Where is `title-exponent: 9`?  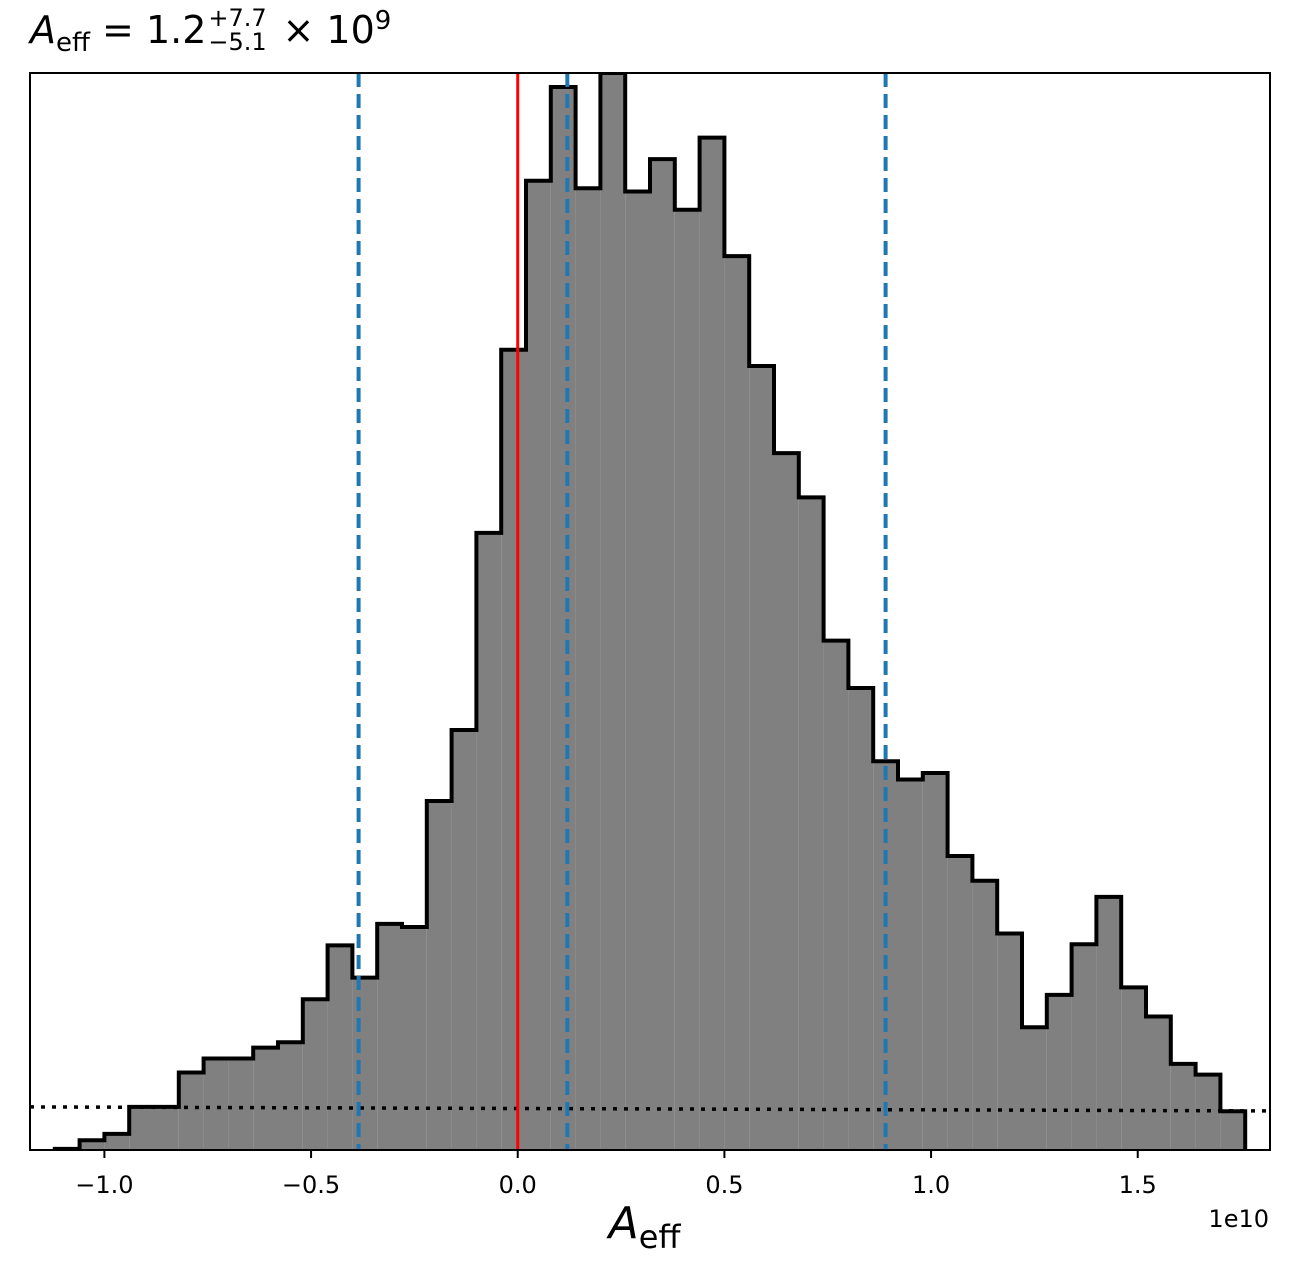
title-exponent: 9 is located at coordinates (383, 21).